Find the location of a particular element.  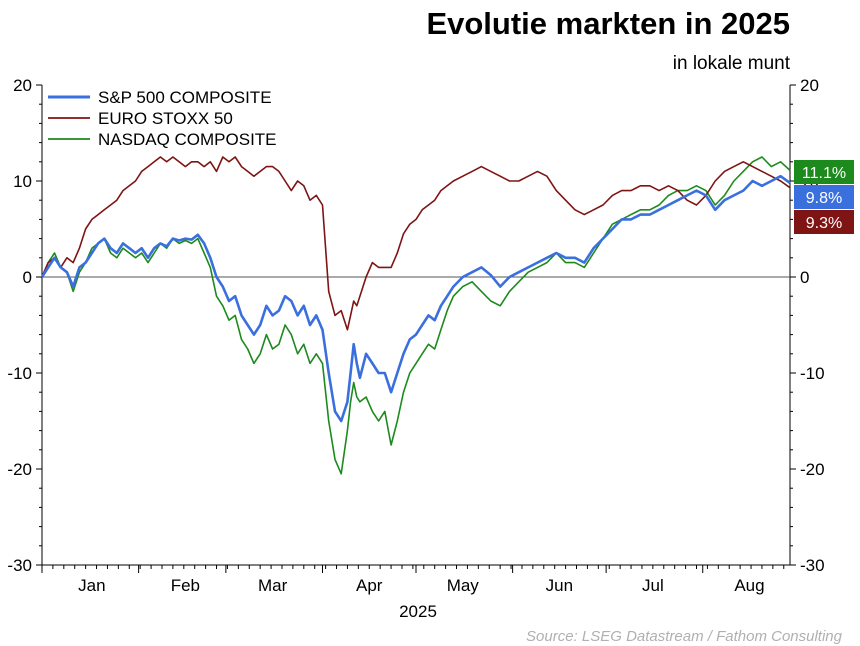

legend-entry: S&P 500 COMPOSITE is located at coordinates (185, 97).